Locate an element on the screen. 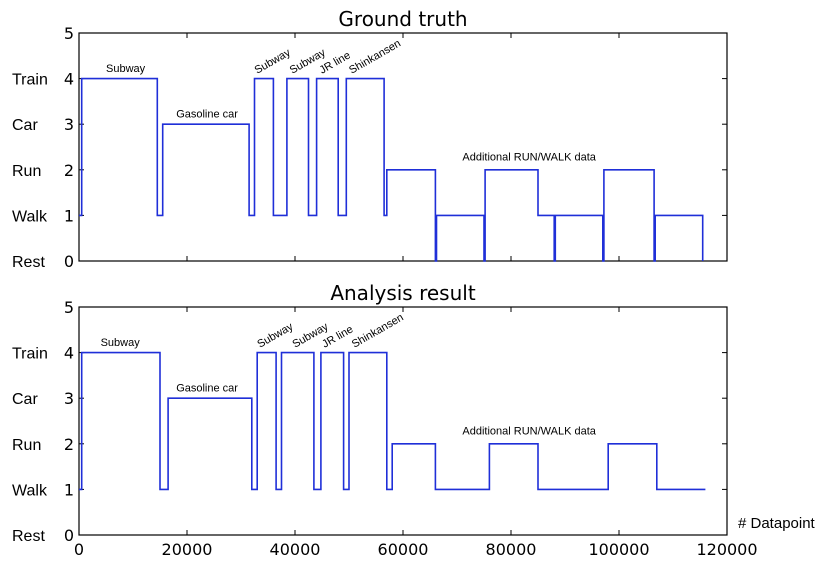 The width and height of the screenshot is (839, 573). top-y-tick-label: 3 is located at coordinates (69, 124).